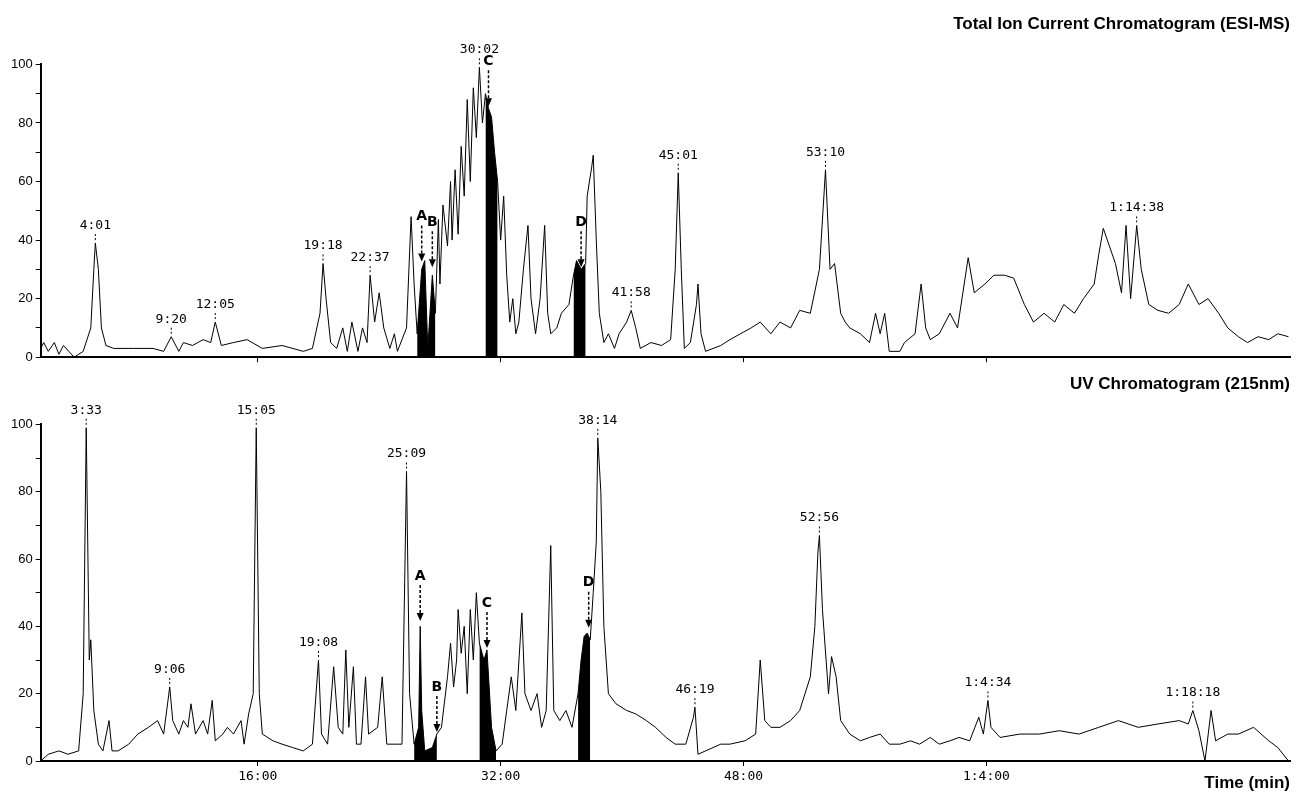 Image resolution: width=1312 pixels, height=812 pixels. What do you see at coordinates (988, 682) in the screenshot?
I see `annotation: 1:4:34` at bounding box center [988, 682].